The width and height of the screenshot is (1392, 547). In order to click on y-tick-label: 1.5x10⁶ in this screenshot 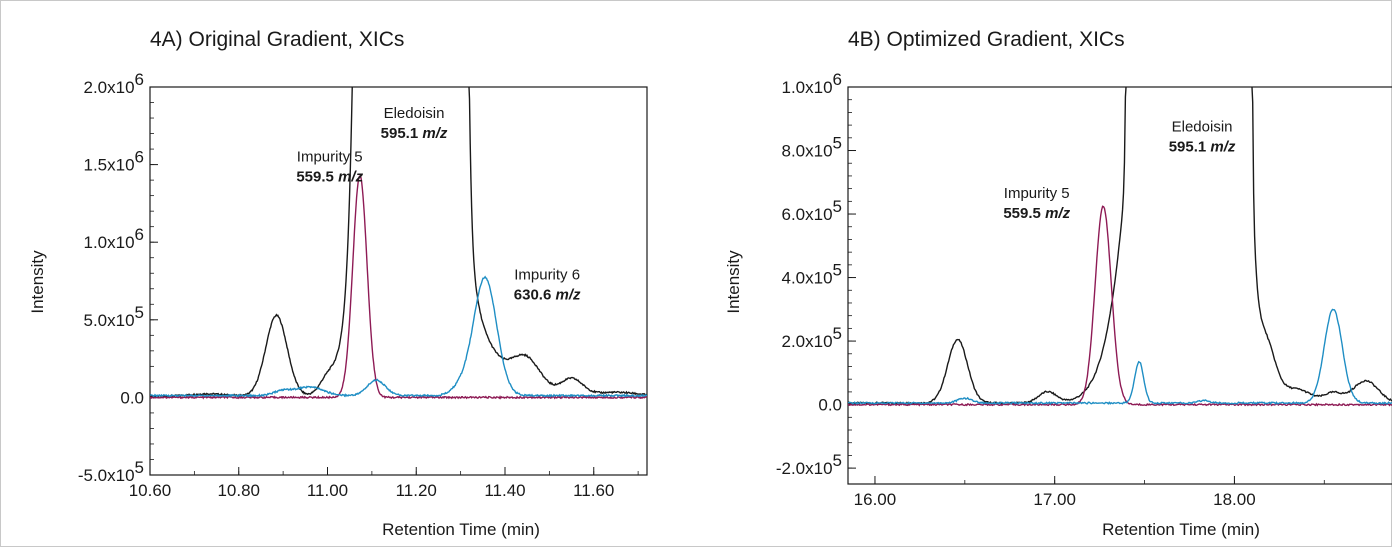, I will do `click(113, 161)`.